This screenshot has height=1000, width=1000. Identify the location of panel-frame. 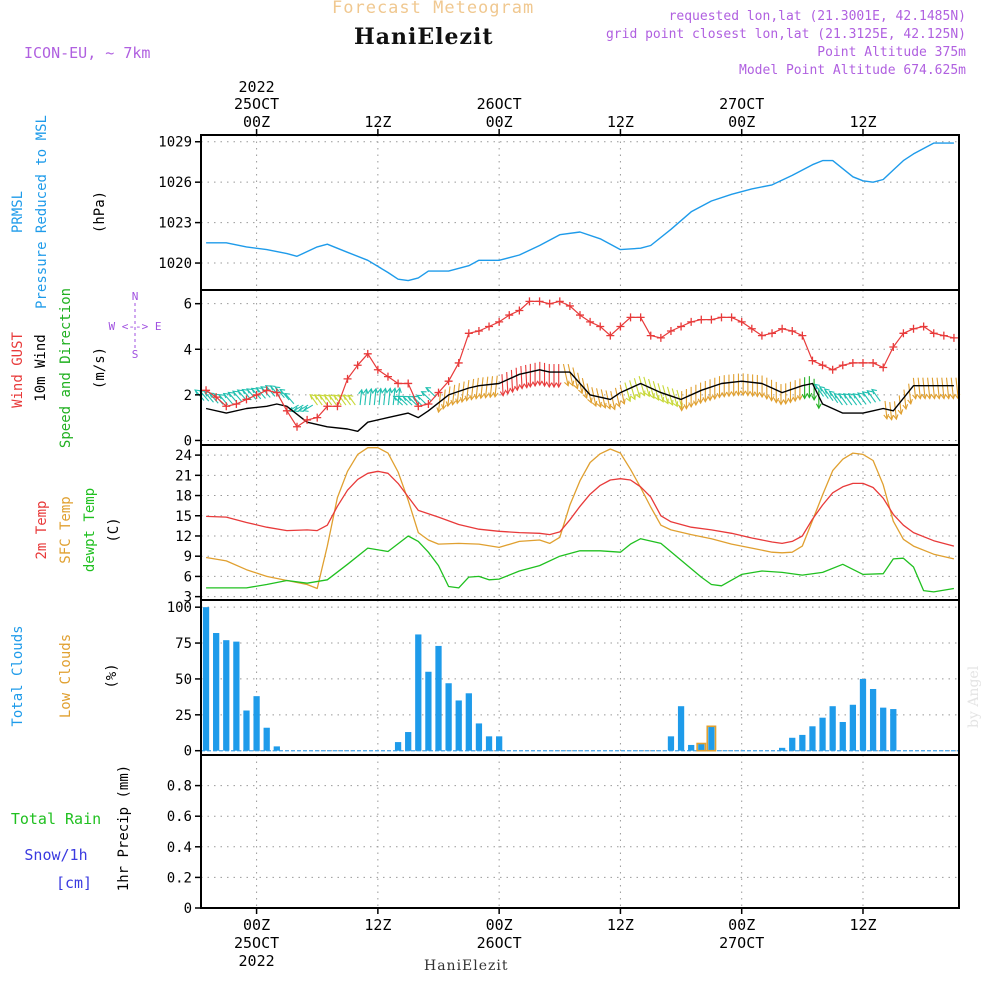
(580, 212).